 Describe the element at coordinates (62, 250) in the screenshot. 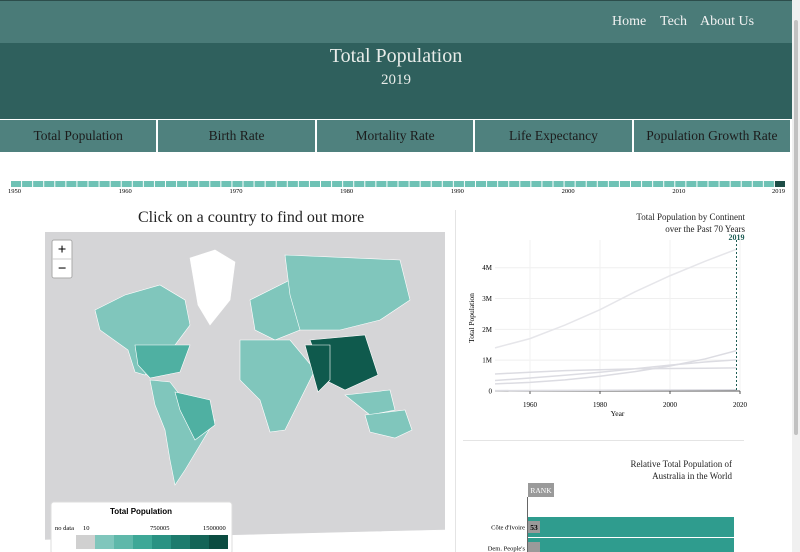

I see `zoom-in: +` at that location.